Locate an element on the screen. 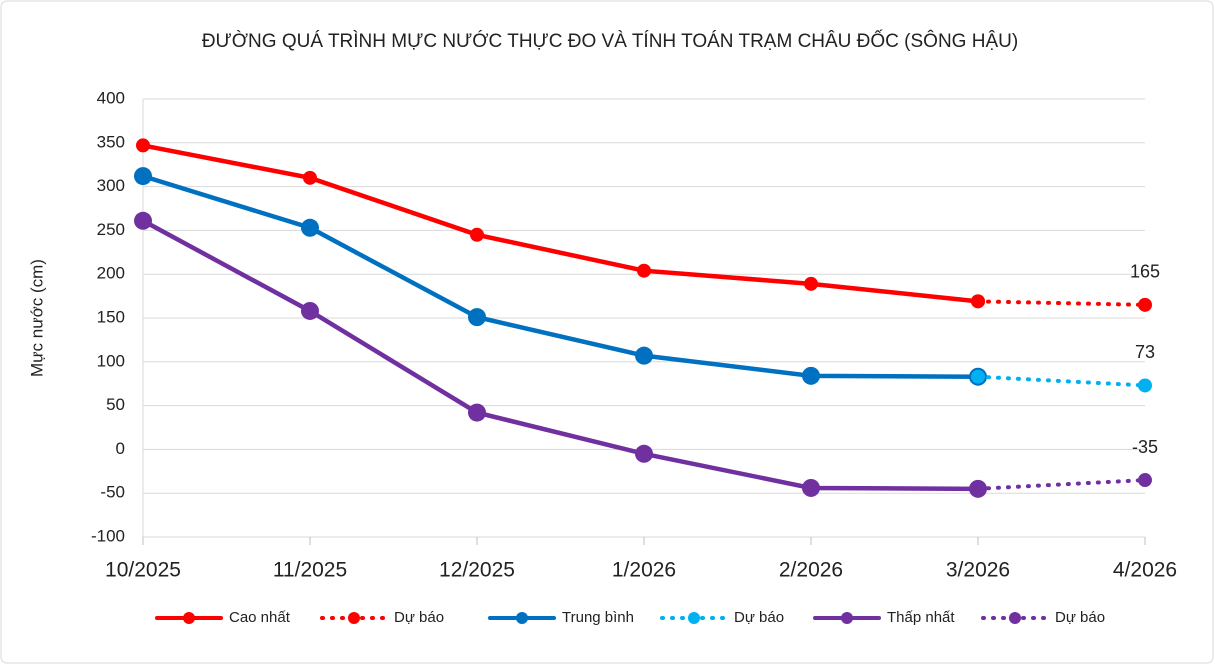  data-label: 165 is located at coordinates (1145, 272).